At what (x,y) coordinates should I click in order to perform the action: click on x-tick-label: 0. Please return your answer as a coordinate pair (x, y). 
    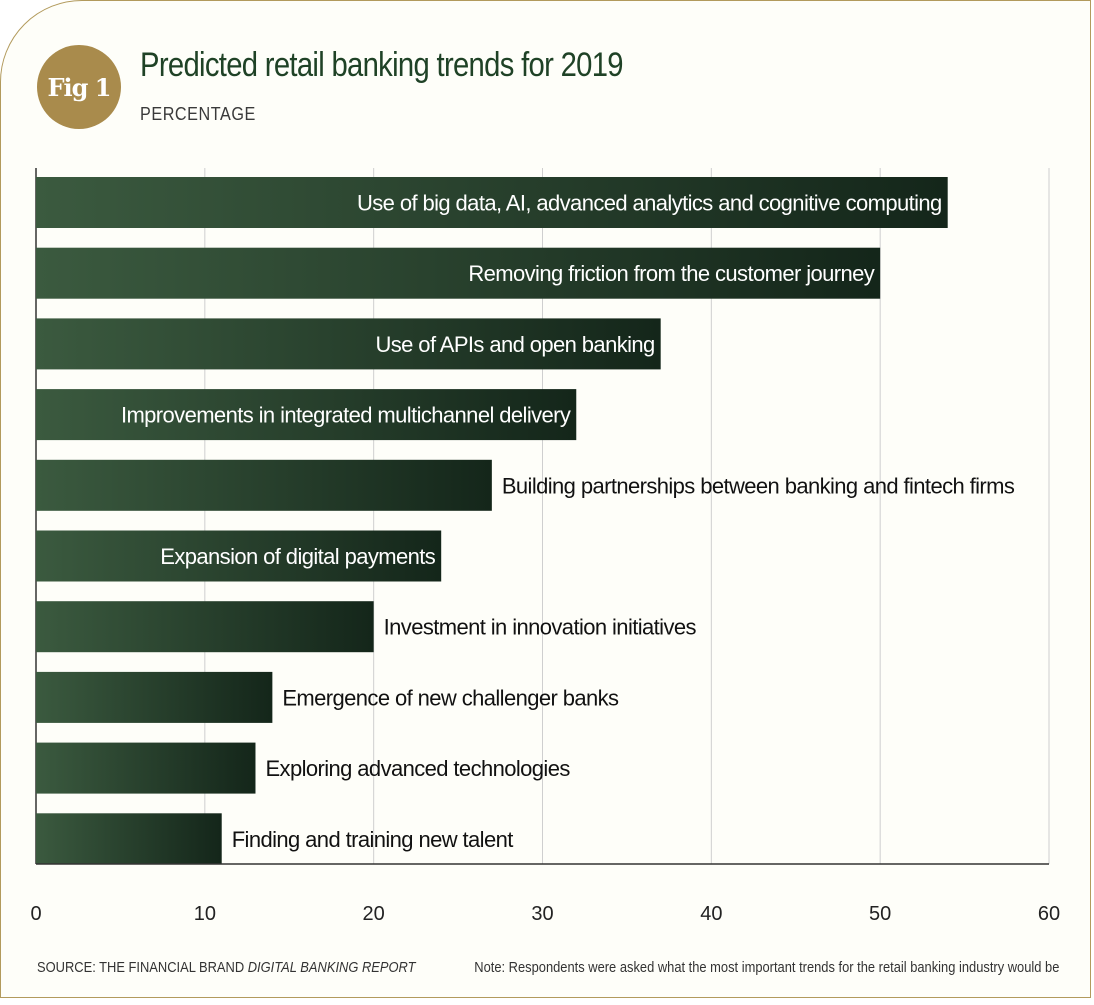
    Looking at the image, I should click on (35, 914).